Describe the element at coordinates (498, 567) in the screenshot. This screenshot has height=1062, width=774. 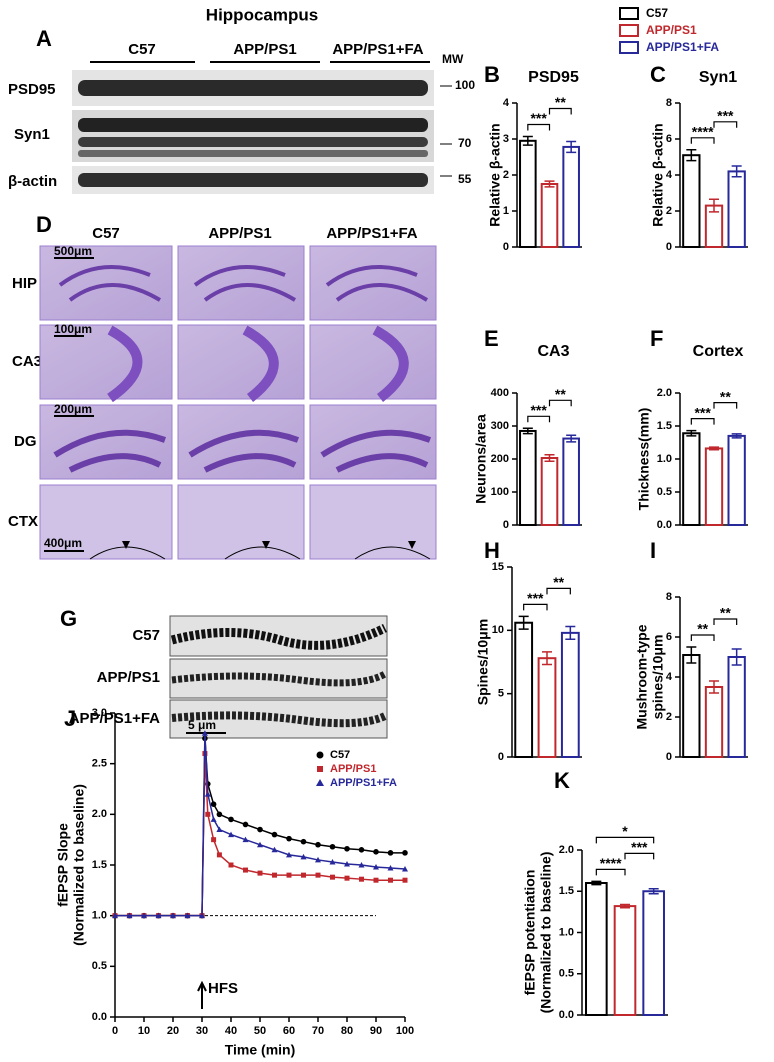
I see `y-tick-label: 15` at that location.